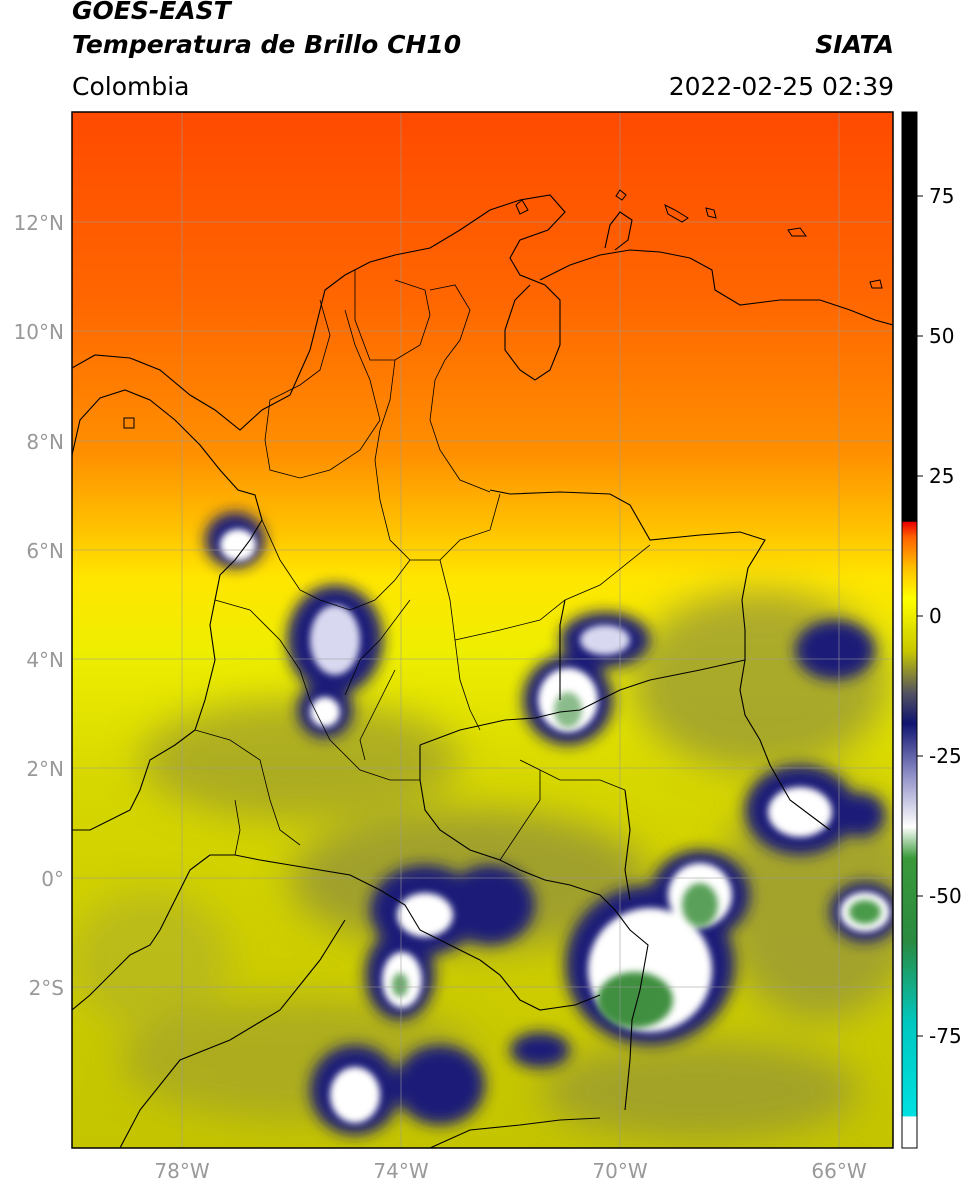  I want to click on lat-tick-label: 12°N, so click(39, 223).